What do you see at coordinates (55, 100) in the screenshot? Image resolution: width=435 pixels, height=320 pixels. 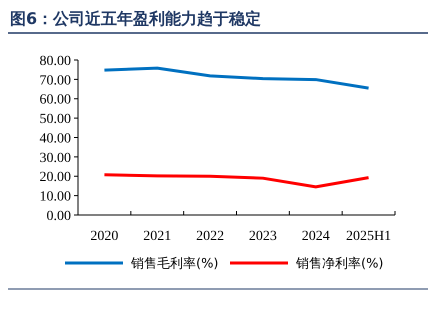 I see `y-tick-label: 60.00` at bounding box center [55, 100].